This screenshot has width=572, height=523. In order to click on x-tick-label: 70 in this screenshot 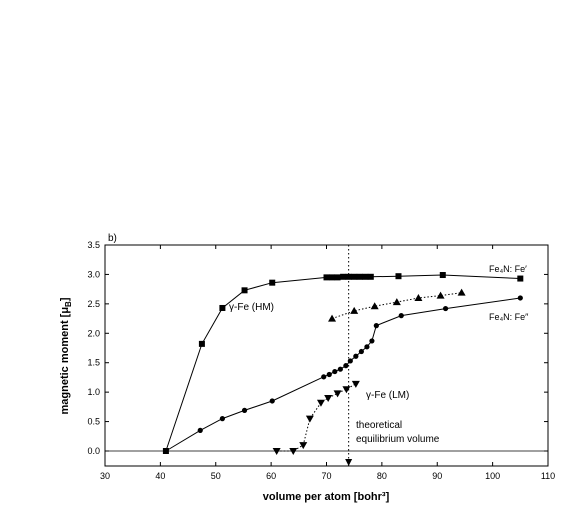, I will do `click(326, 476)`.